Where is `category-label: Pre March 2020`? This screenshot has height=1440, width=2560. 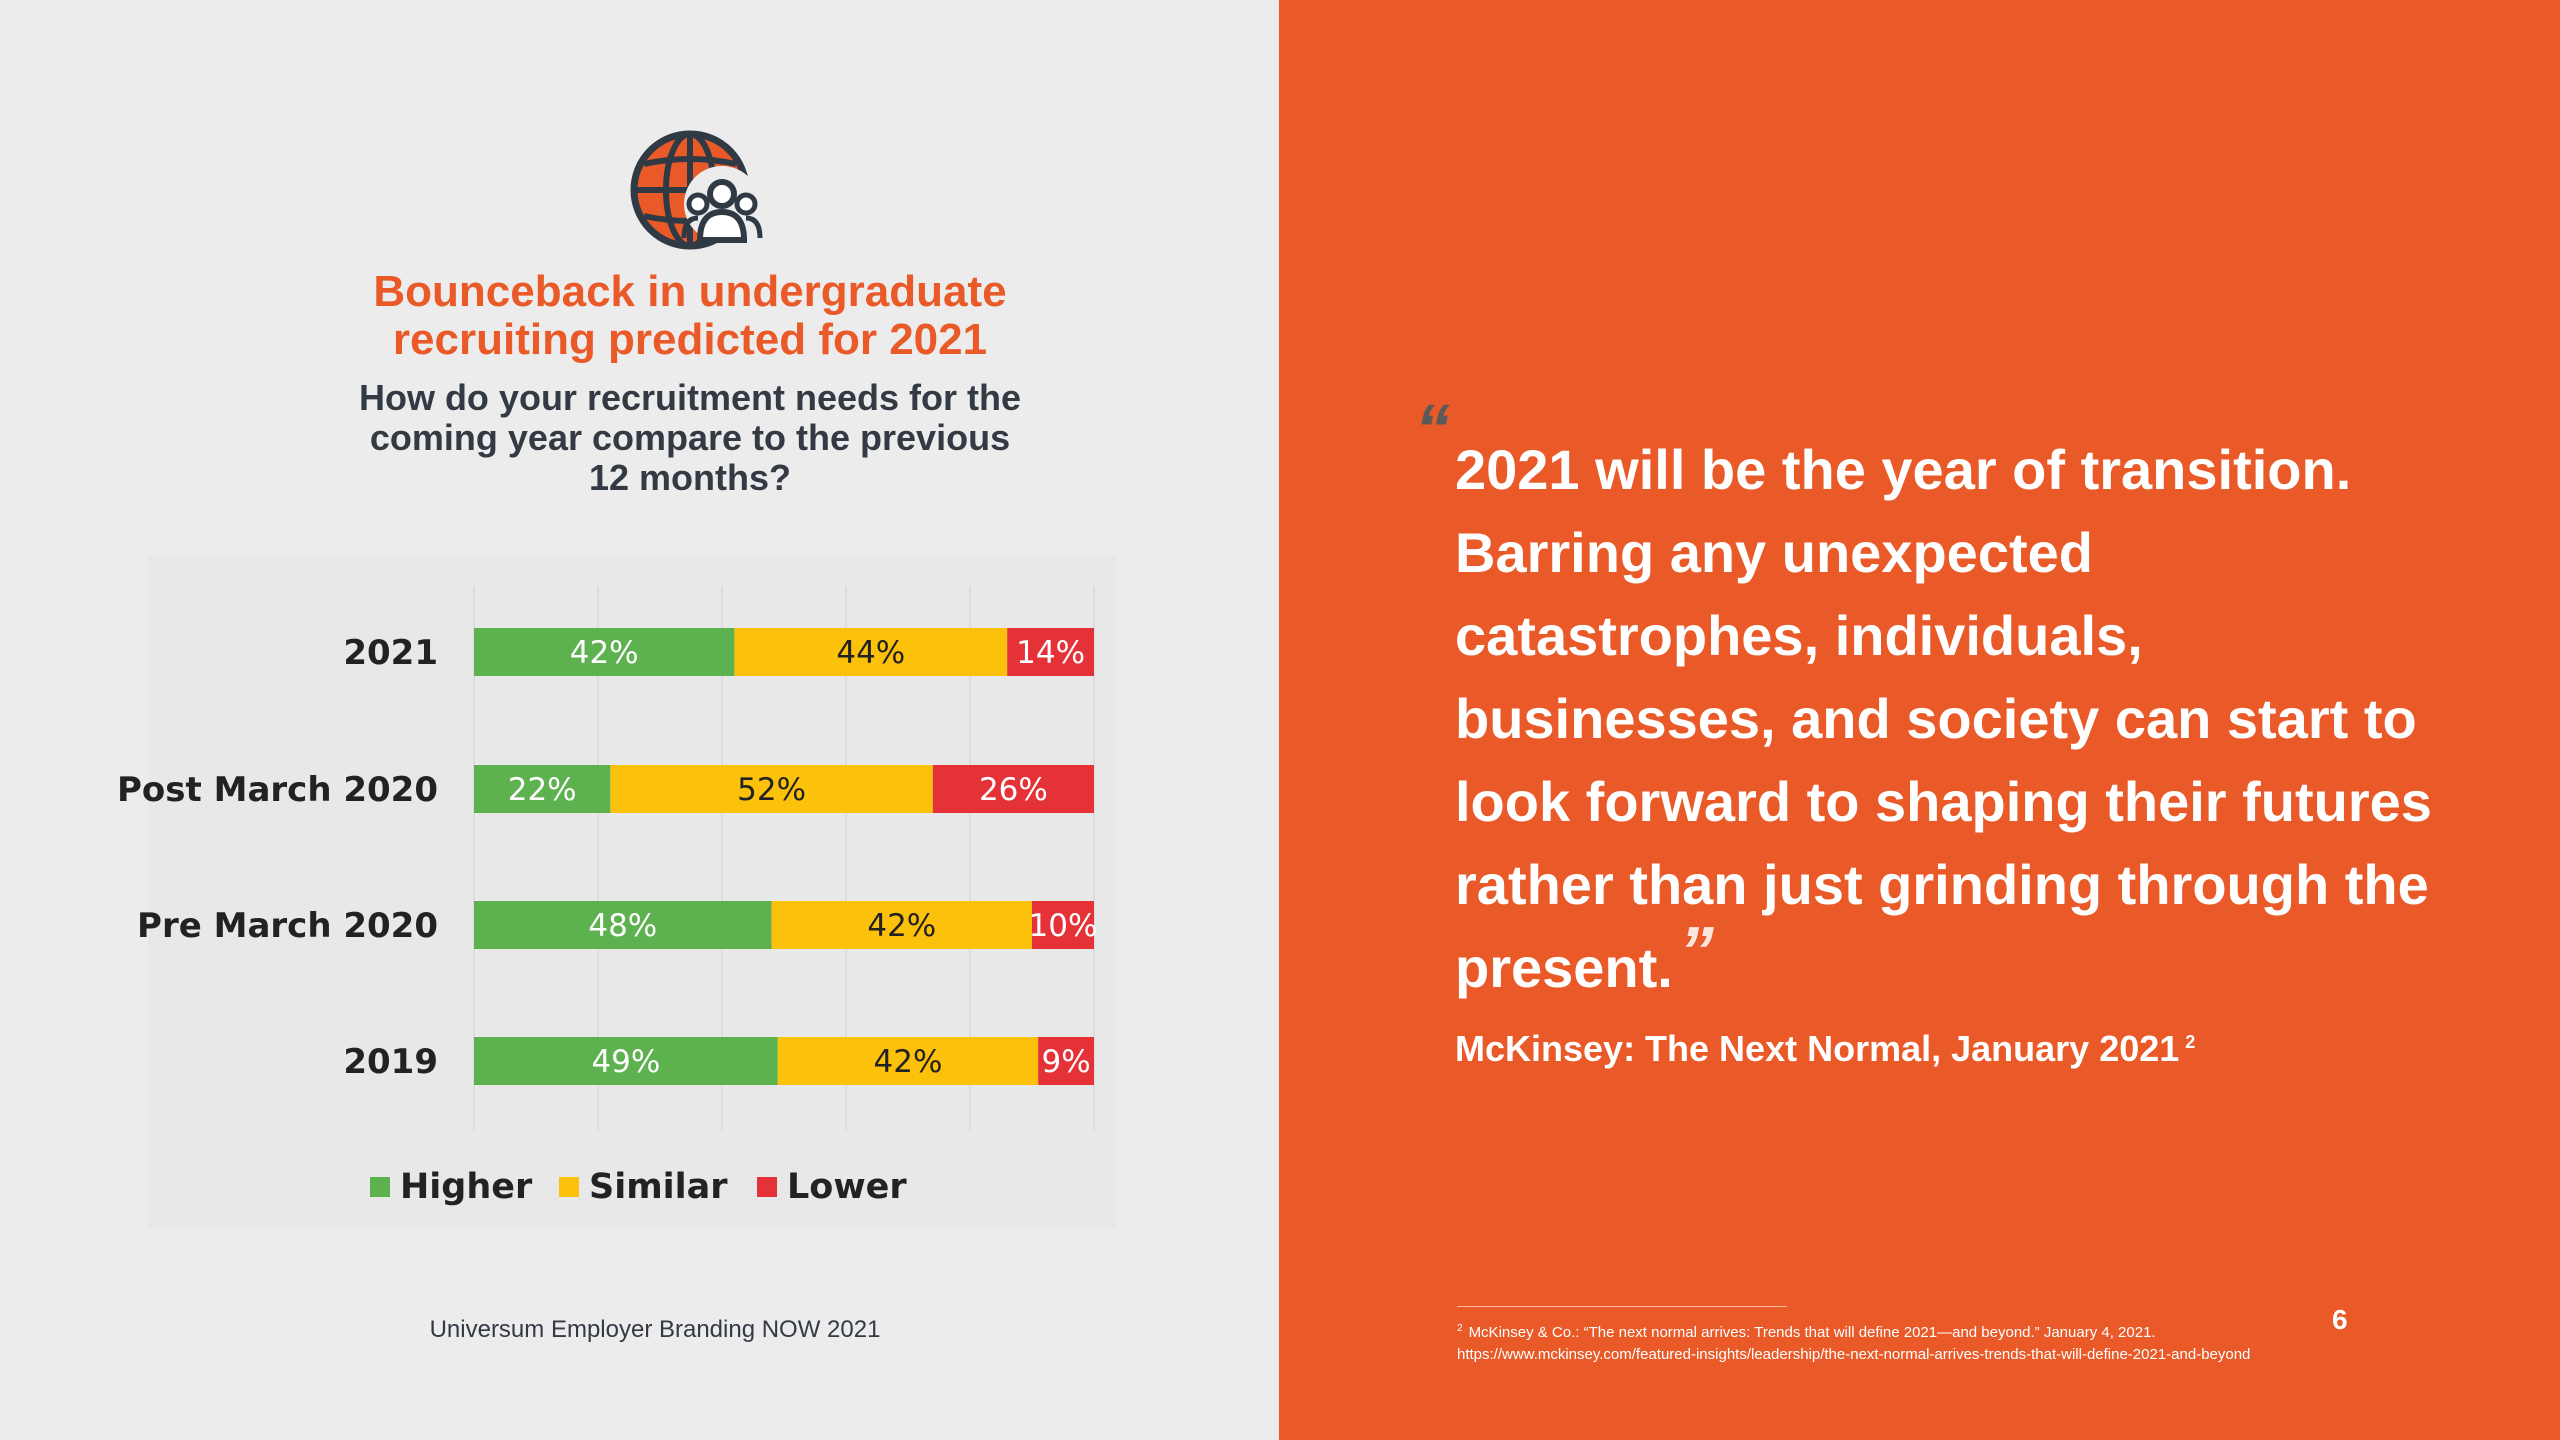
category-label: Pre March 2020 is located at coordinates (287, 926).